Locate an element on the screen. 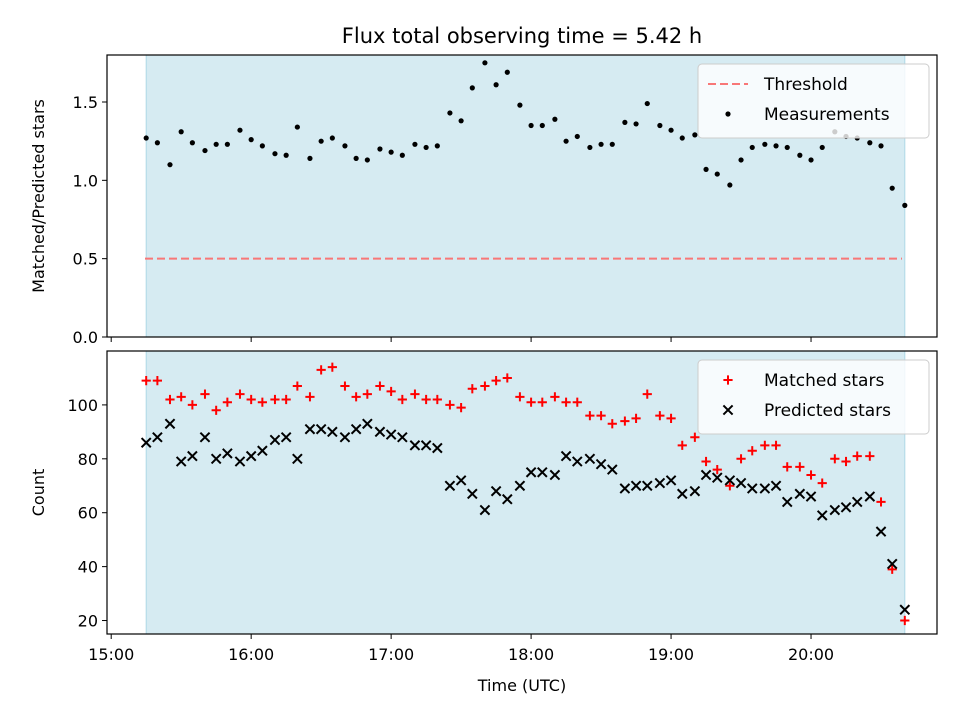  x-tick-label: 17:00 is located at coordinates (391, 654).